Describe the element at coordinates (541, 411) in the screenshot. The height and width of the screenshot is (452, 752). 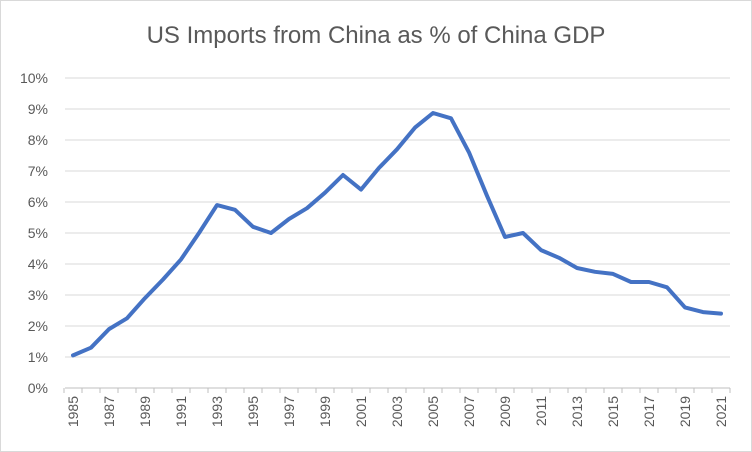
I see `x-tick-label: 2011` at that location.